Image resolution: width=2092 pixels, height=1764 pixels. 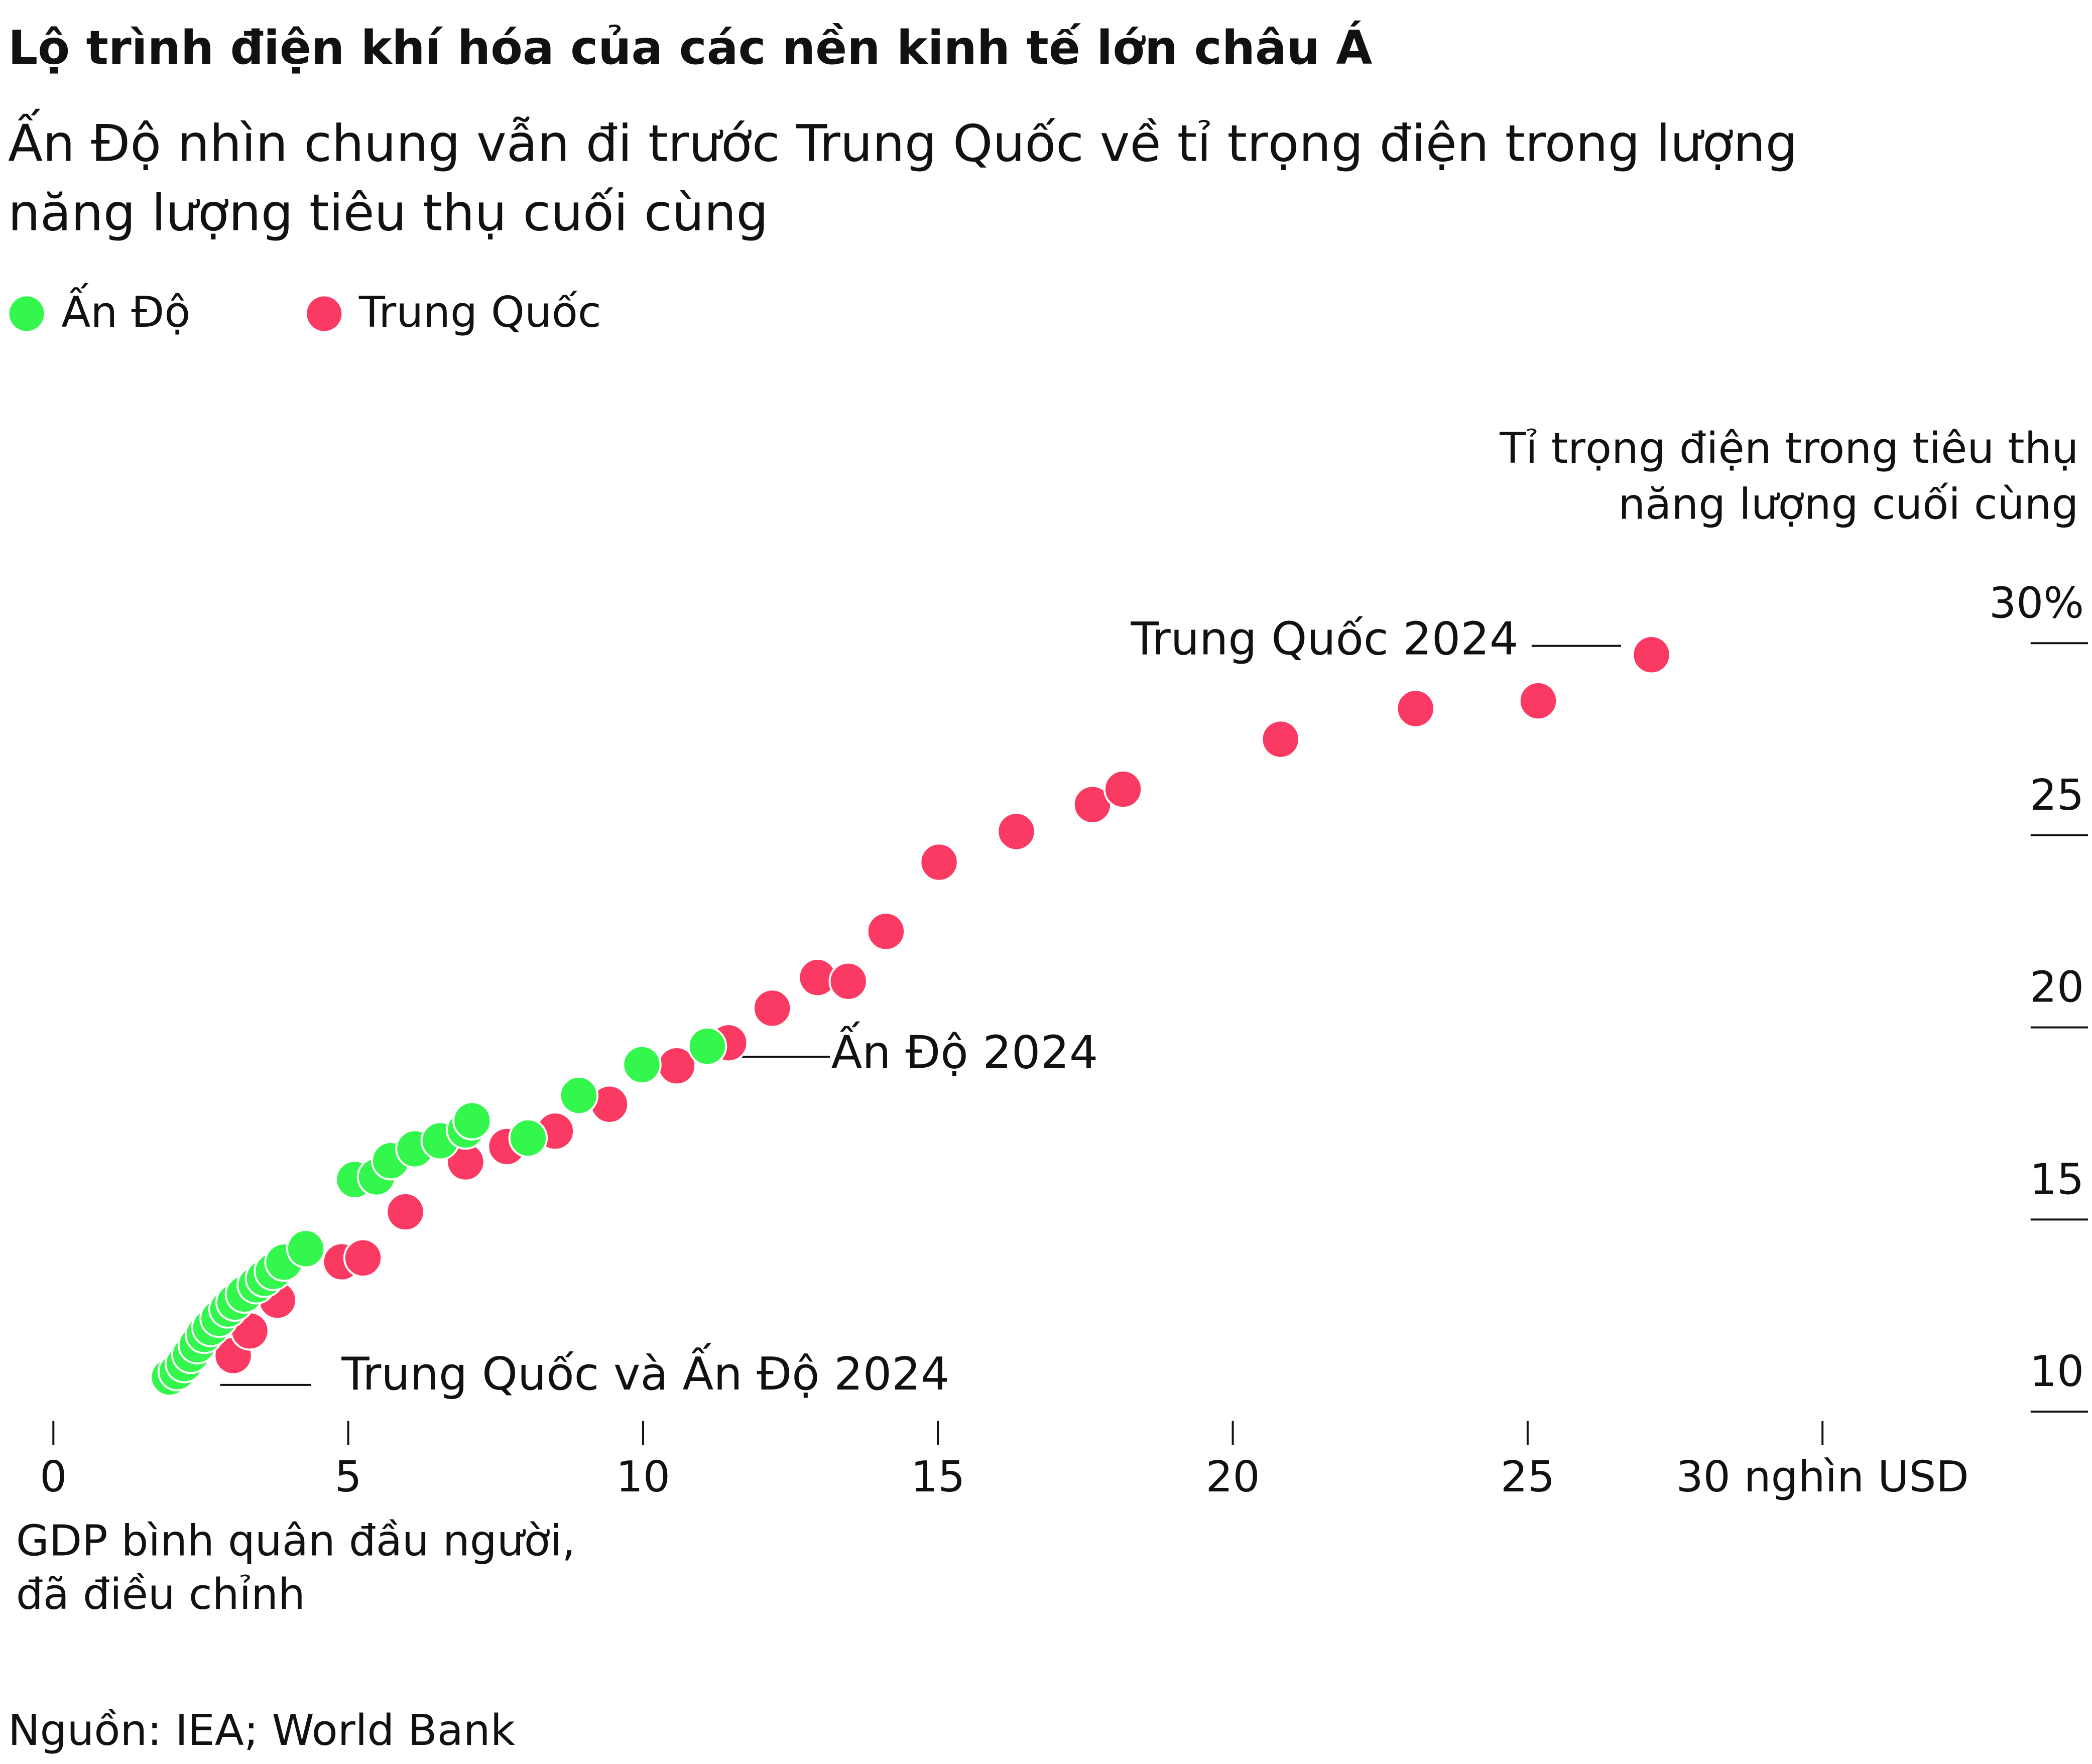 What do you see at coordinates (261, 1730) in the screenshot?
I see `source: Nguồn: IEA; World Bank` at bounding box center [261, 1730].